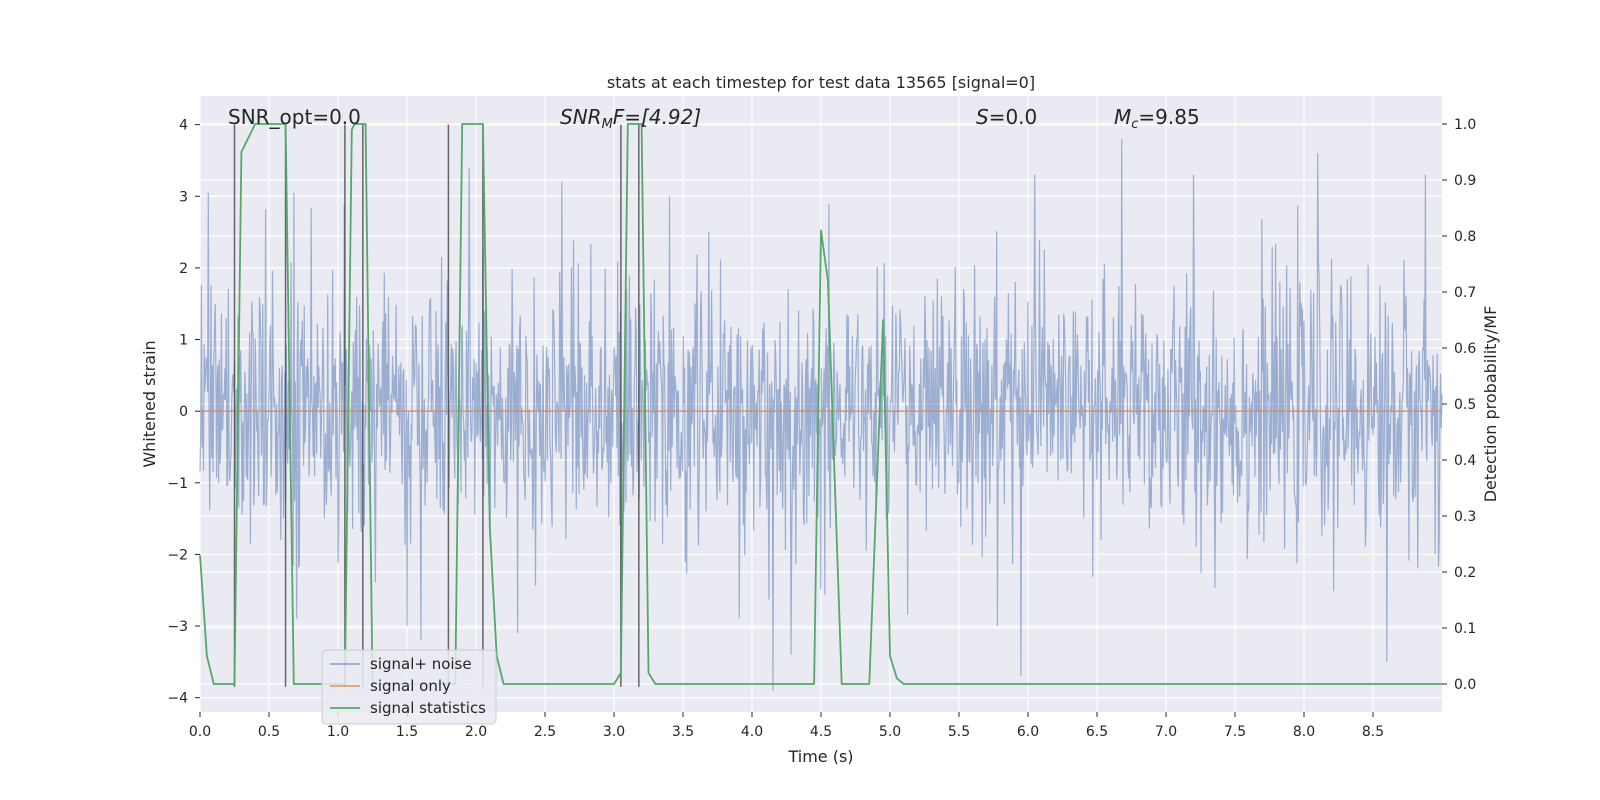  Describe the element at coordinates (1465, 685) in the screenshot. I see `y2-tick-label: 0.0` at that location.